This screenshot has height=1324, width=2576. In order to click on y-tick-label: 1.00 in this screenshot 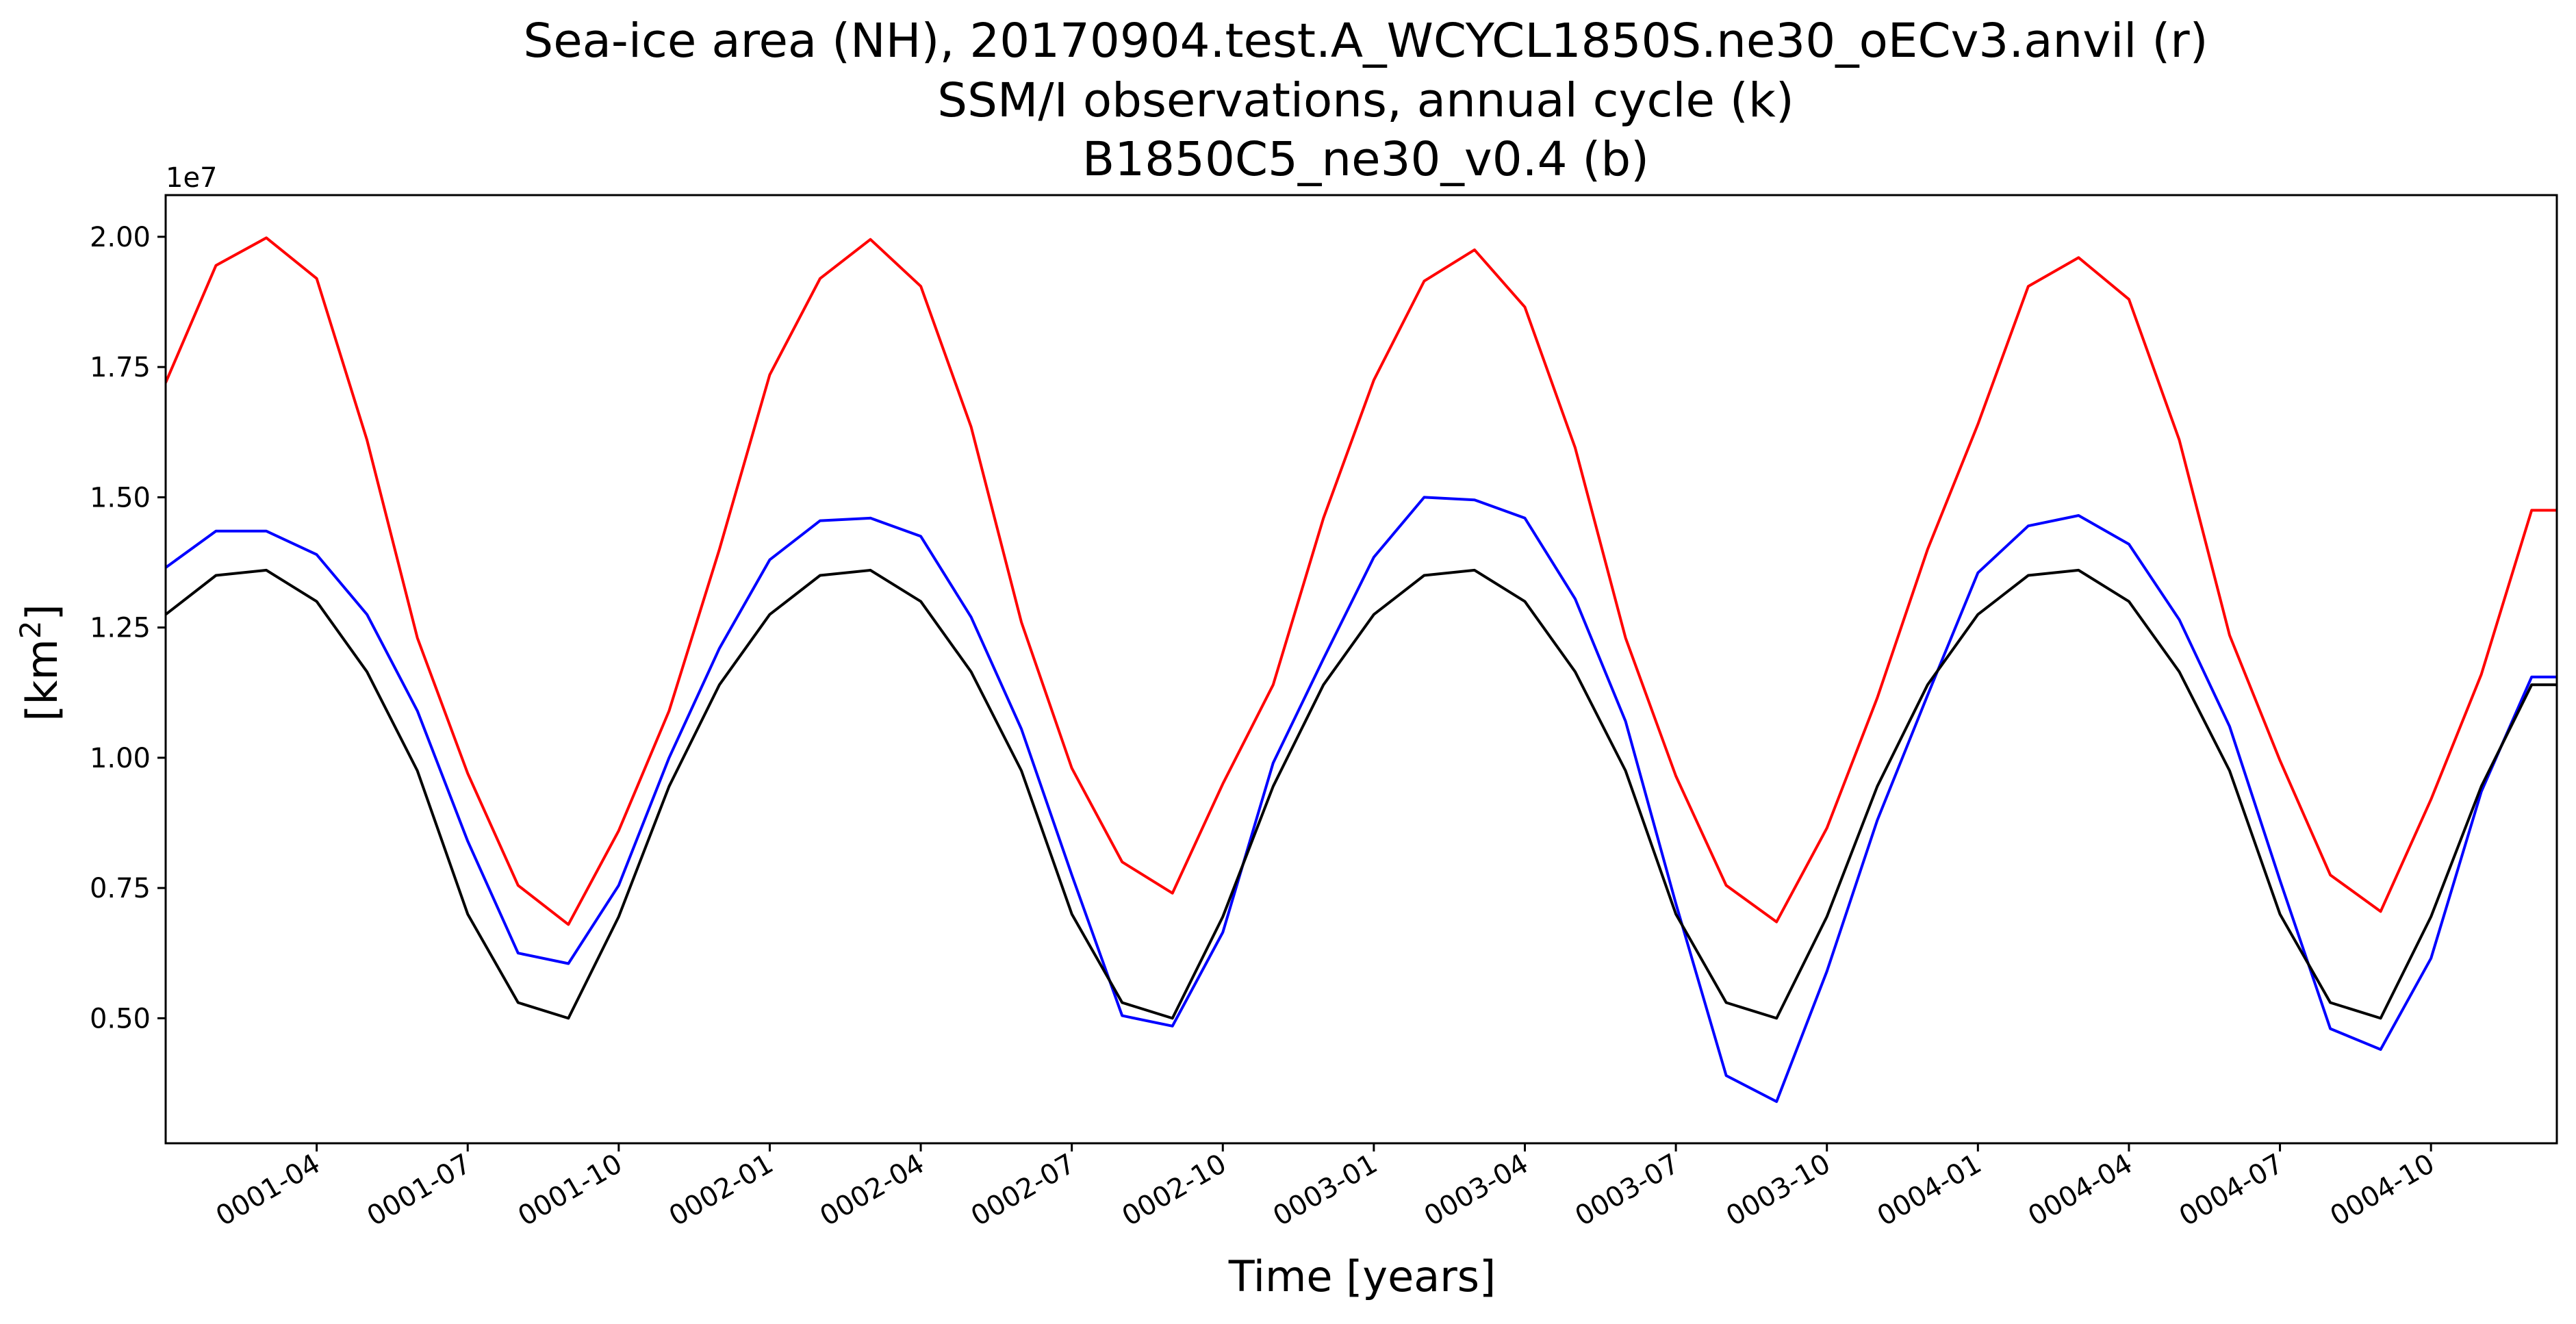, I will do `click(120, 758)`.